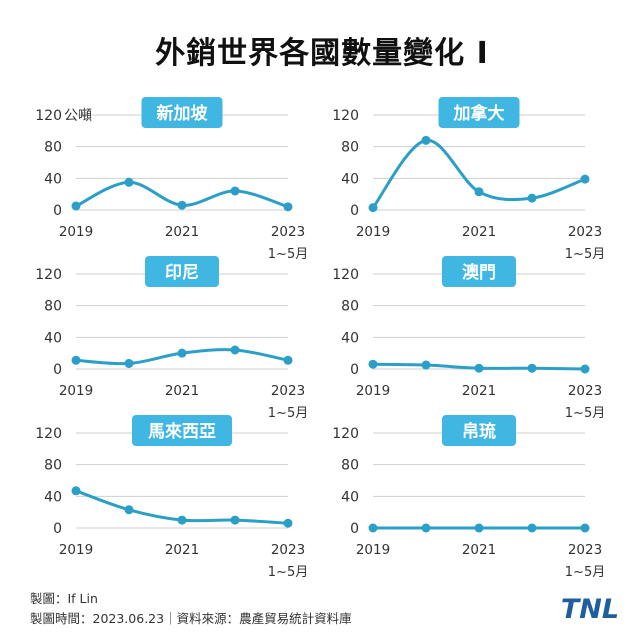 This screenshot has height=644, width=644. What do you see at coordinates (585, 254) in the screenshot?
I see `panel-2-x-tick-extra: 1~5月` at bounding box center [585, 254].